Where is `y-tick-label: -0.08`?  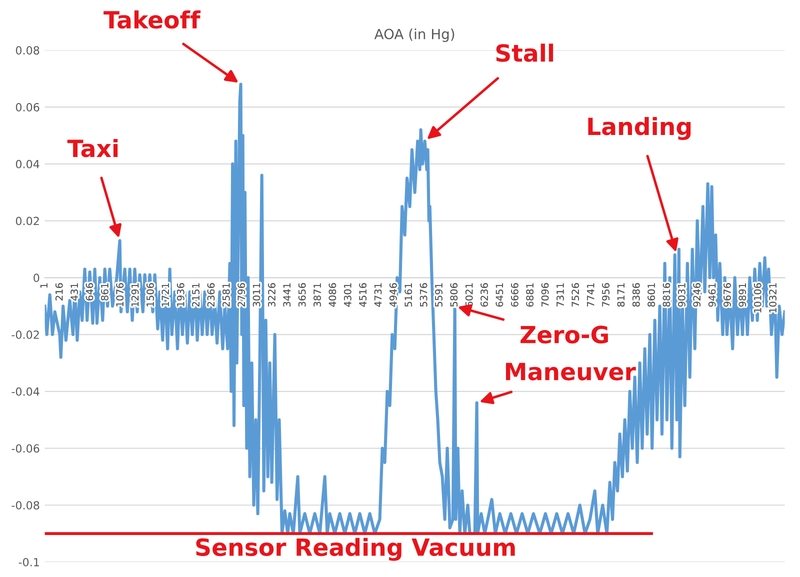
y-tick-label: -0.08 is located at coordinates (26, 505).